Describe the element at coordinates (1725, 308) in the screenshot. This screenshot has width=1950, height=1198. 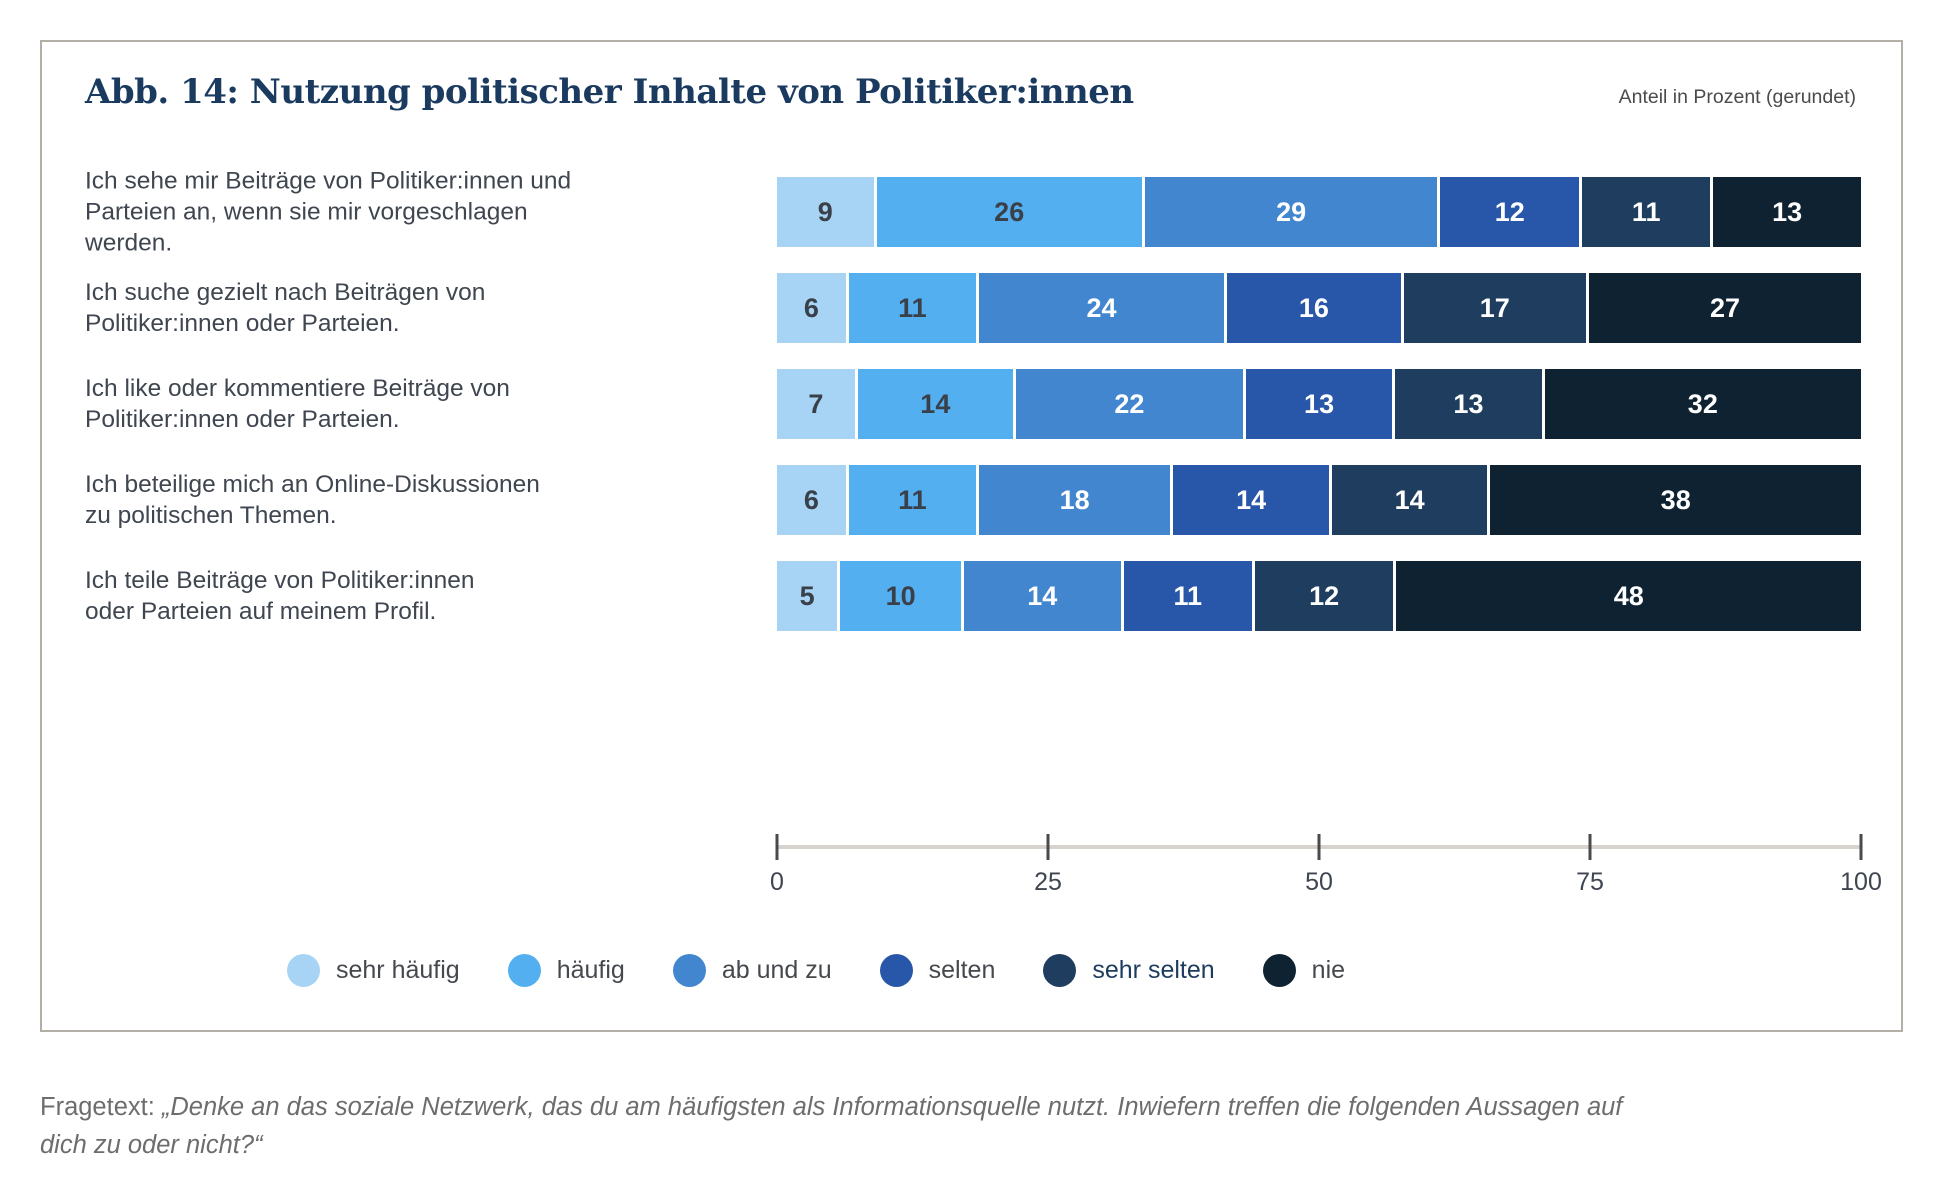
I see `bar-segment: 27` at that location.